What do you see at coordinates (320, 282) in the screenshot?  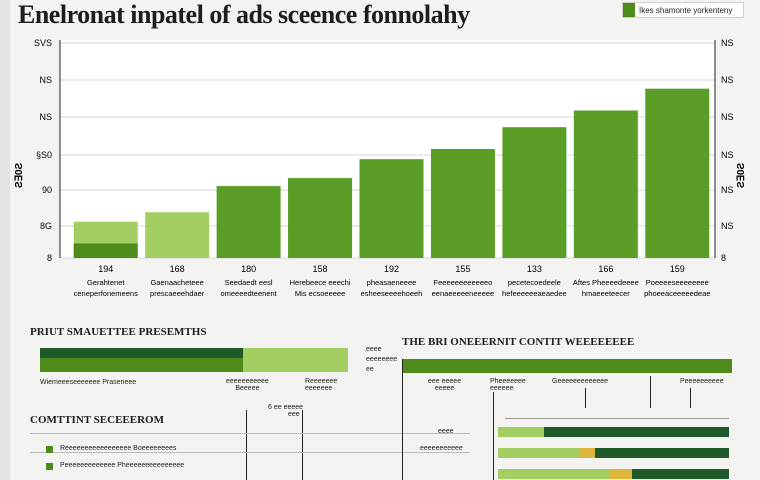 I see `category-label: Herebeece eeechi` at bounding box center [320, 282].